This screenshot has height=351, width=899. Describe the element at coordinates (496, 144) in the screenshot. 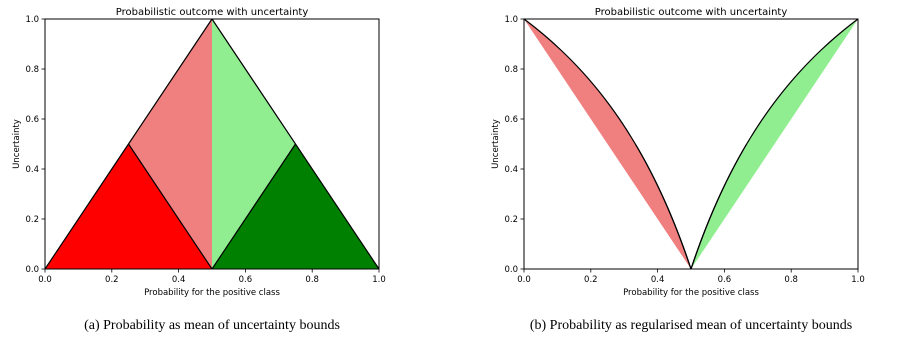

I see `chart-b-ylabel: Uncertainty` at that location.